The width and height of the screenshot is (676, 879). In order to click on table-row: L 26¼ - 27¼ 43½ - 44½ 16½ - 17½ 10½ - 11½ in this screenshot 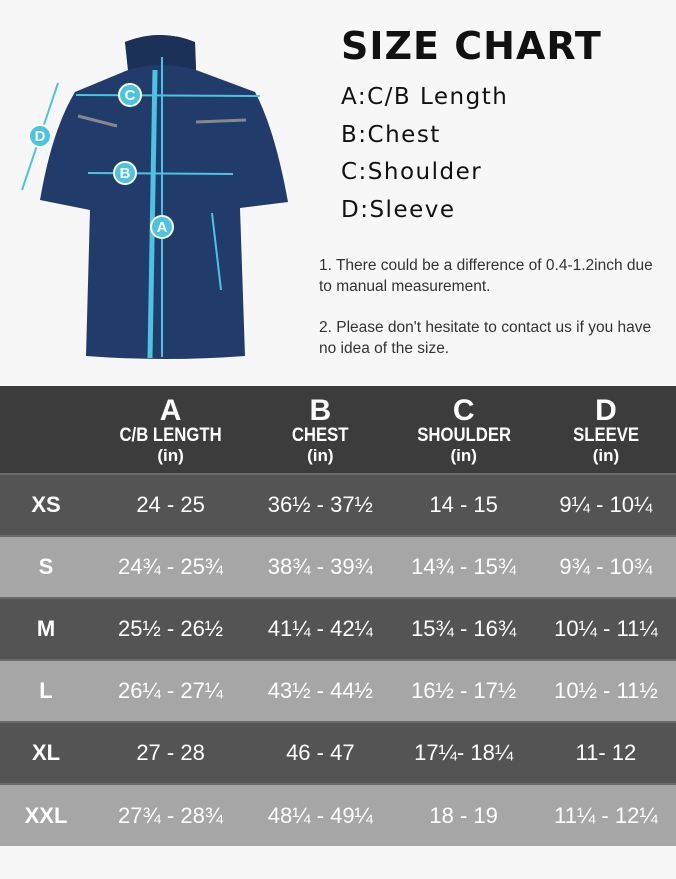, I will do `click(338, 690)`.